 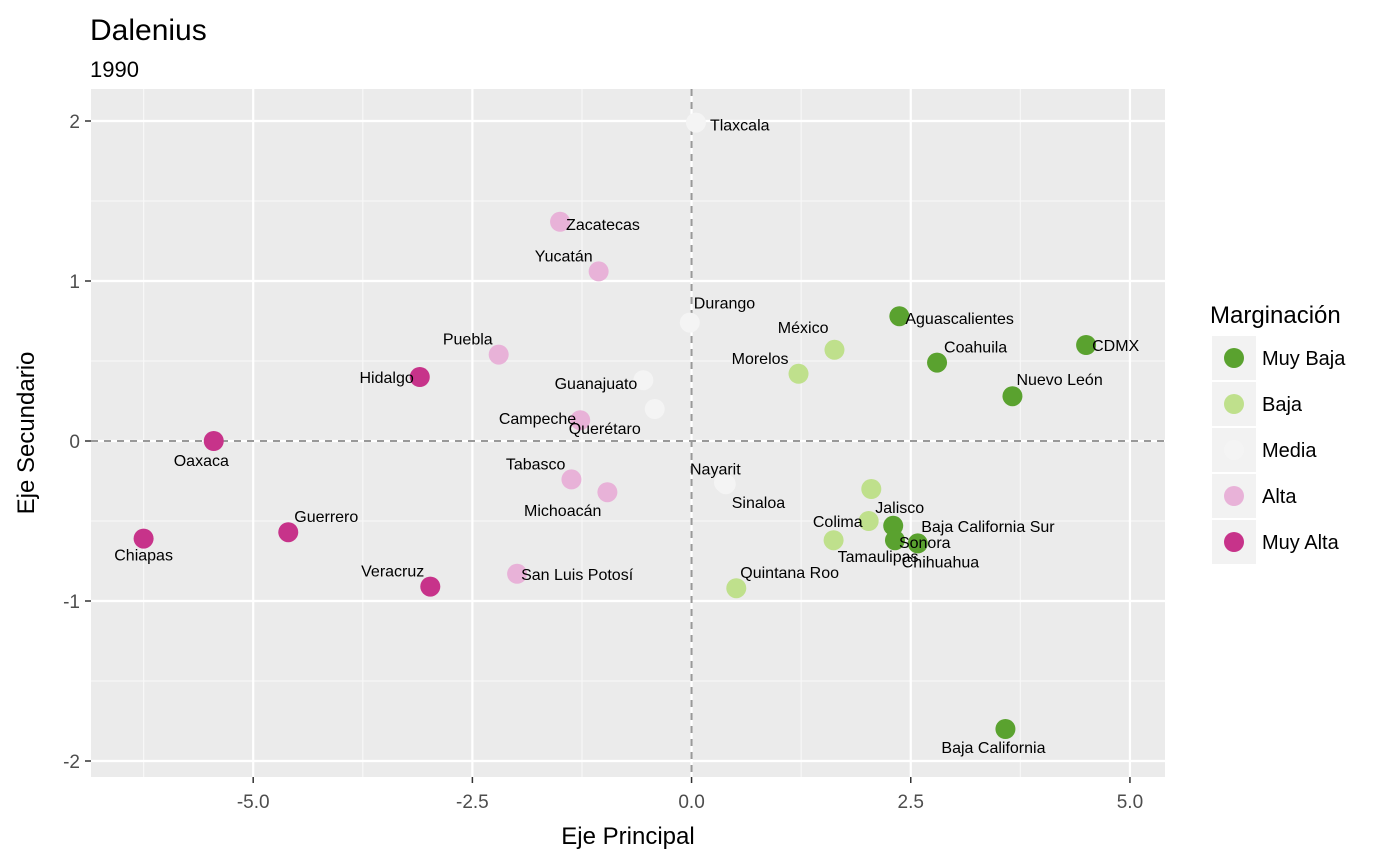 I want to click on data-point-label: Chiapas, so click(x=143, y=556).